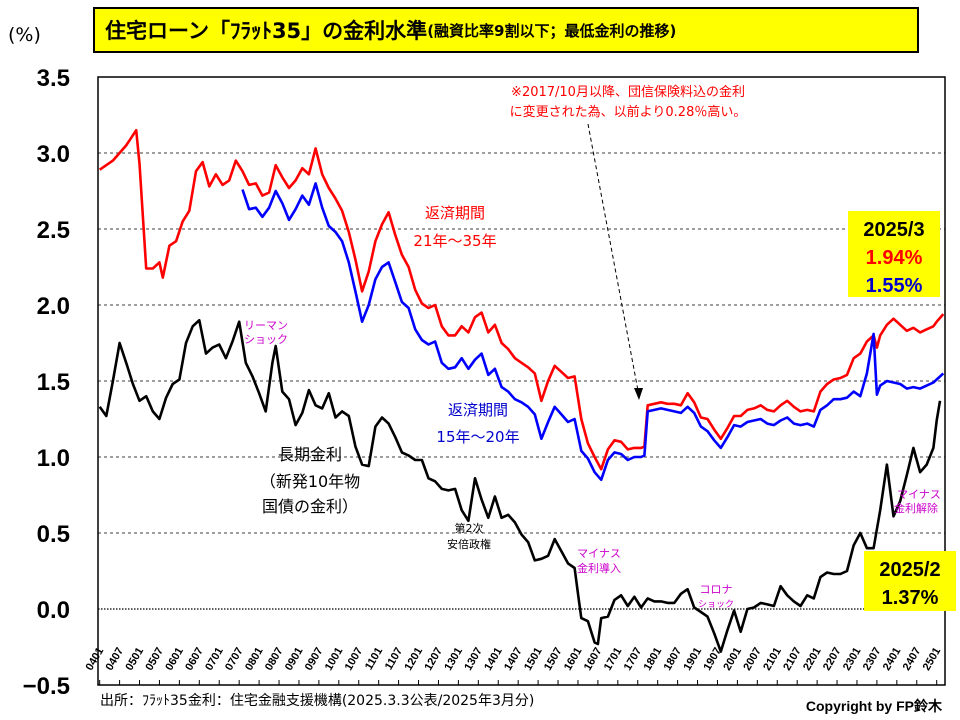  I want to click on annot-abe-2: 安倍政権, so click(469, 544).